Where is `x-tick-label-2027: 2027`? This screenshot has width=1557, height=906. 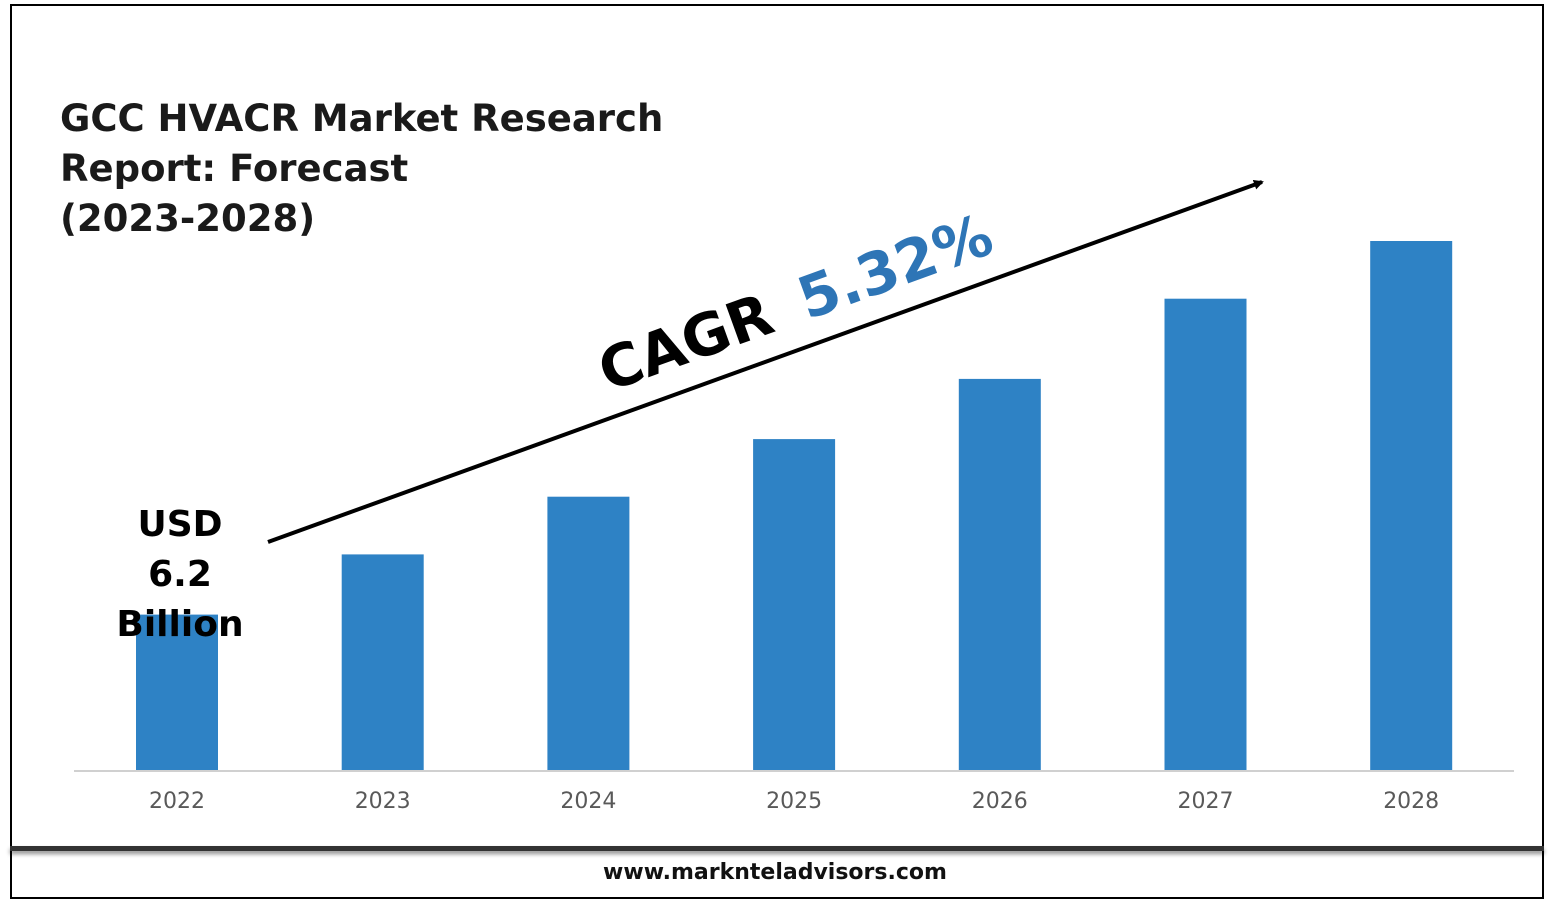 x-tick-label-2027: 2027 is located at coordinates (1206, 801).